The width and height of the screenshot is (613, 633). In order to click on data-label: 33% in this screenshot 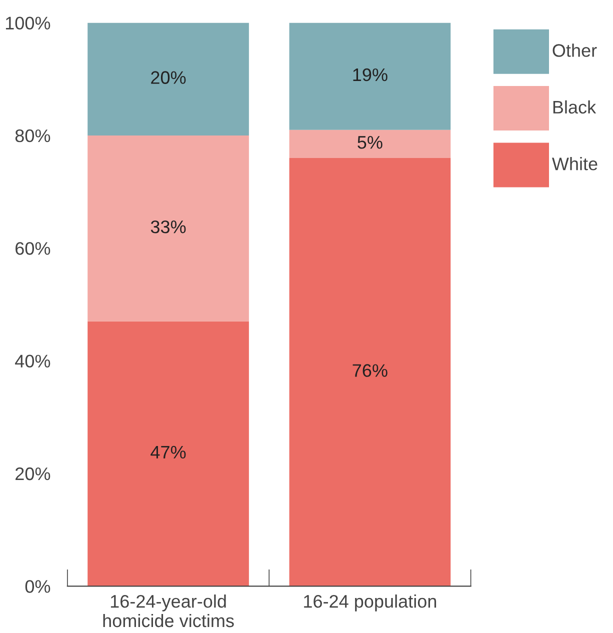, I will do `click(168, 227)`.